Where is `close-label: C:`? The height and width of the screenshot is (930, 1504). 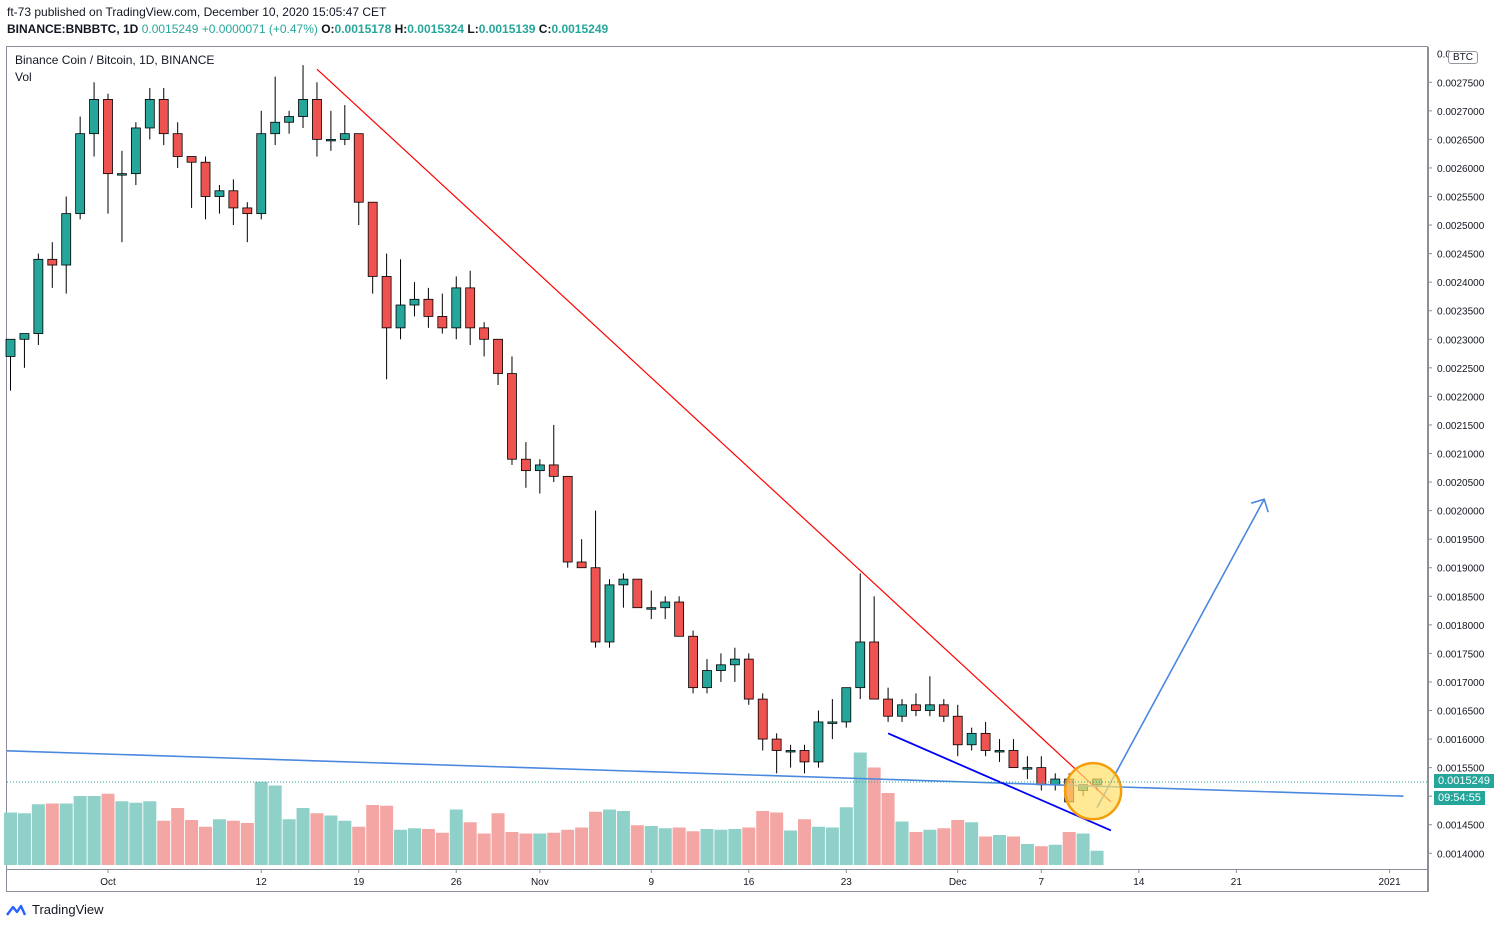
close-label: C: is located at coordinates (545, 29).